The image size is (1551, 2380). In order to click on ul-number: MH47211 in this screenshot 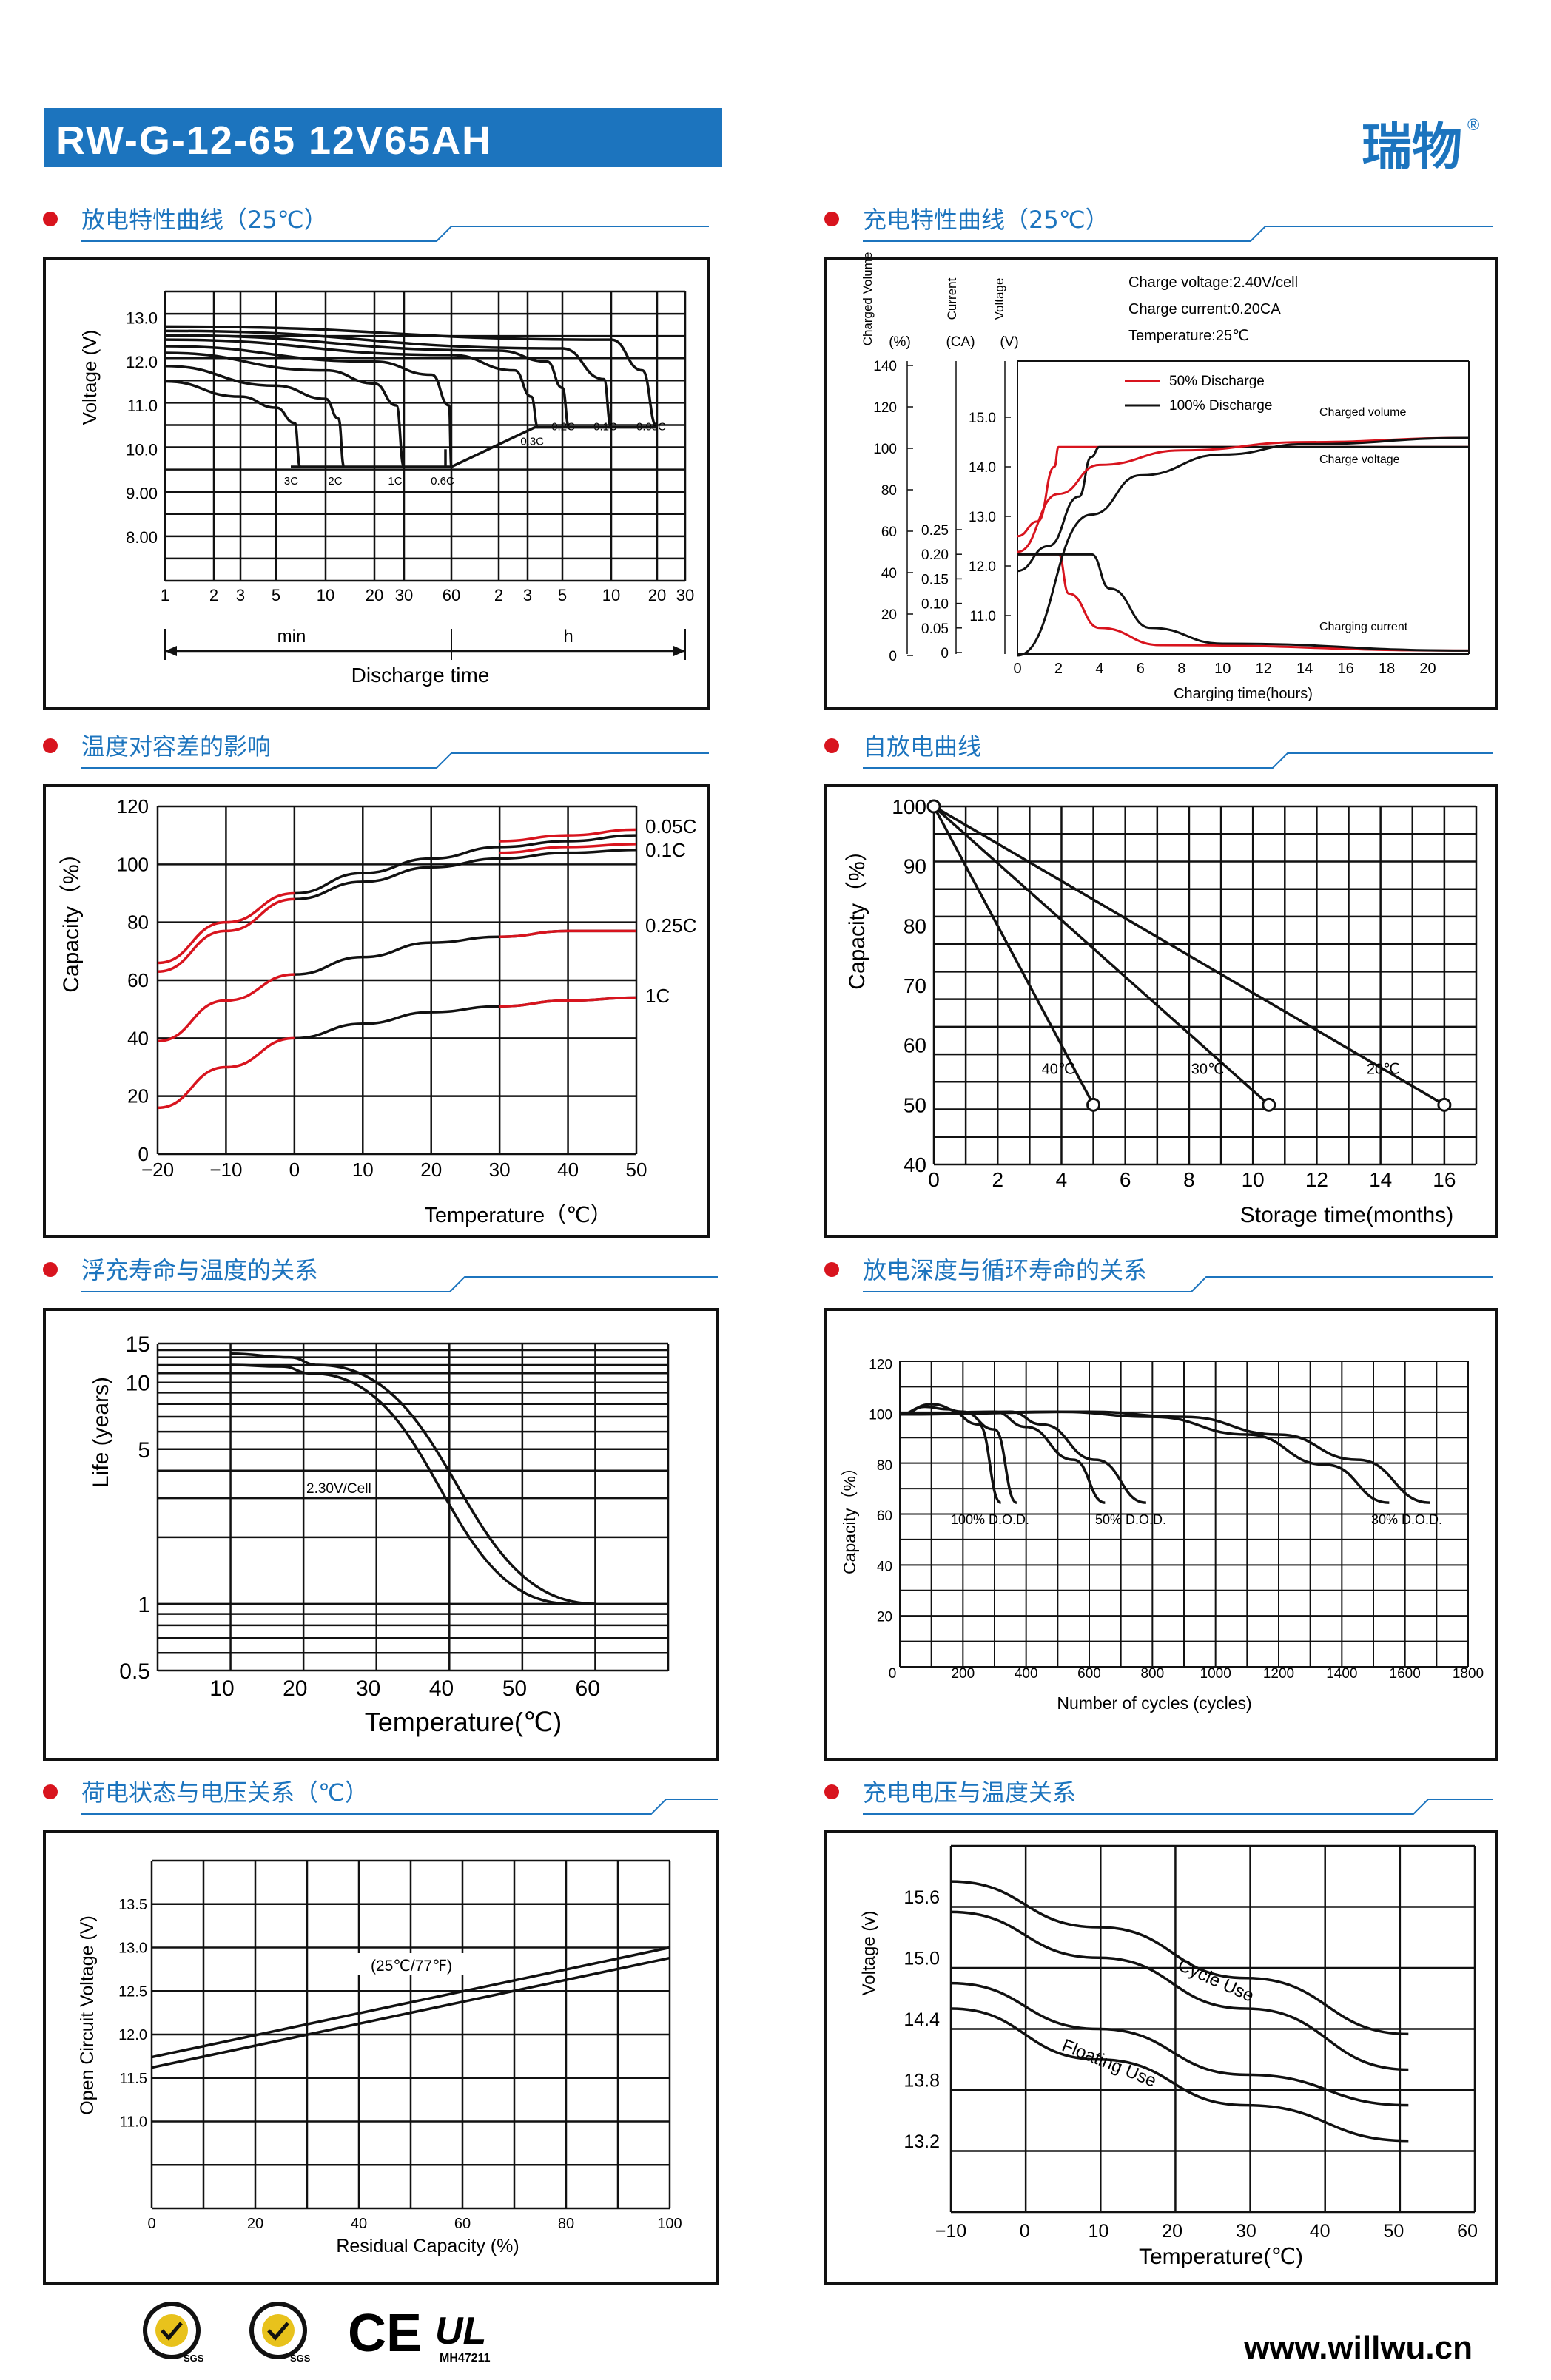, I will do `click(465, 2358)`.